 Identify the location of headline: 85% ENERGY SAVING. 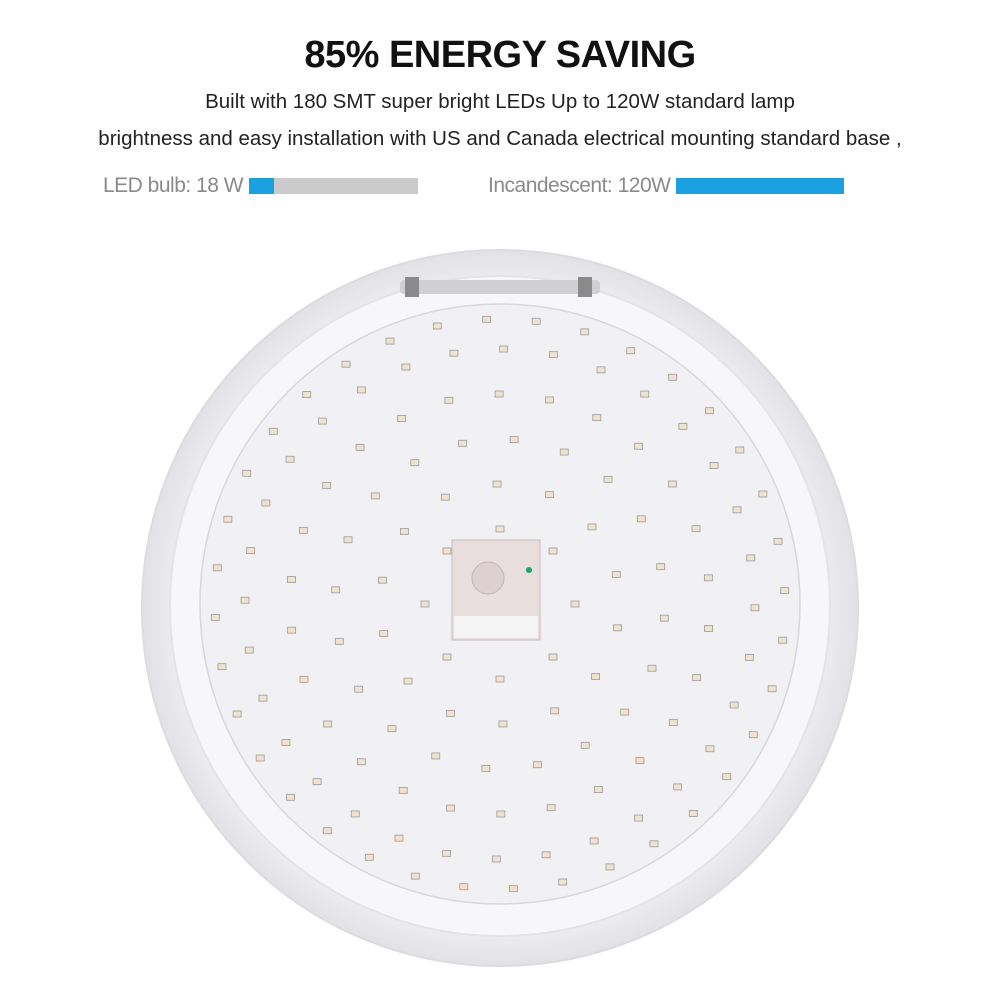
(500, 55).